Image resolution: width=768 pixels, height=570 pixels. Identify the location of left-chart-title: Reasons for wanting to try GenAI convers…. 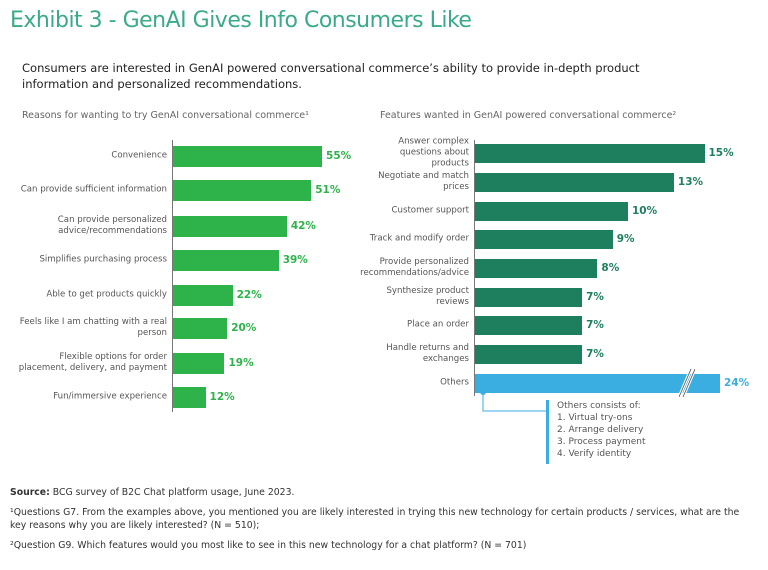
(165, 115).